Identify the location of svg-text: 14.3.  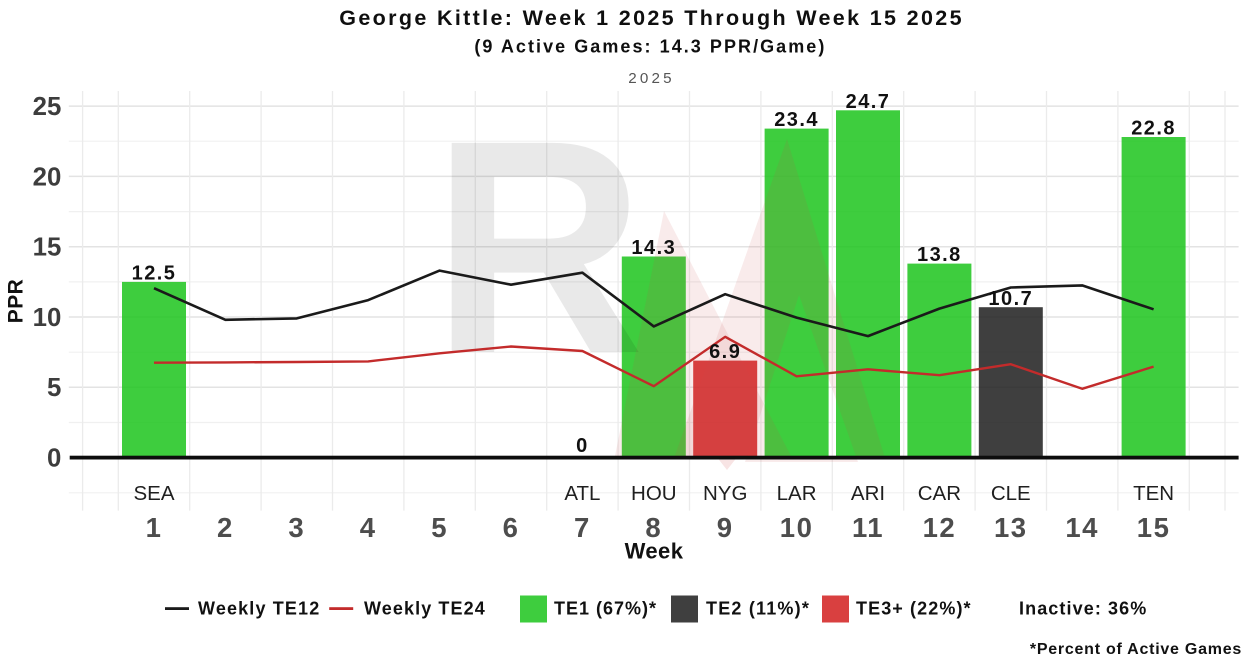
(653, 248).